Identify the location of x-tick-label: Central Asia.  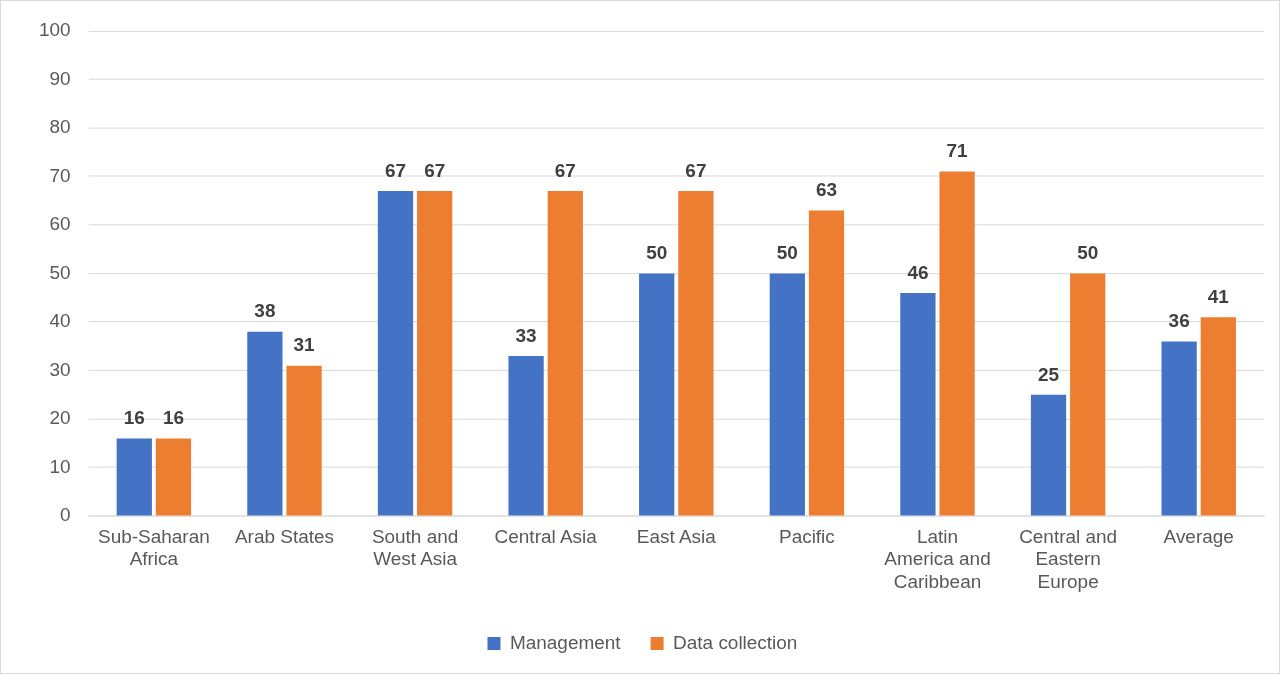
(546, 536).